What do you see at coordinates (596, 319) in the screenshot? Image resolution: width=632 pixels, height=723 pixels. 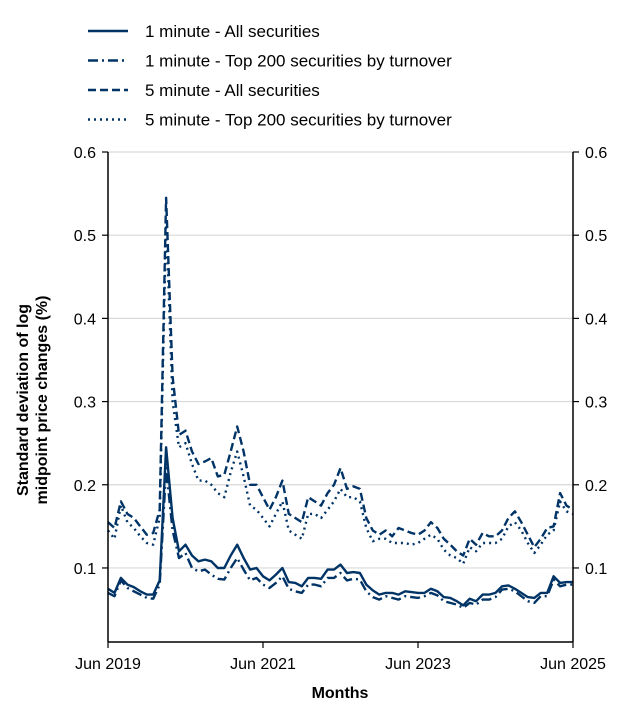 I see `y-tick-label-right: 0.4` at bounding box center [596, 319].